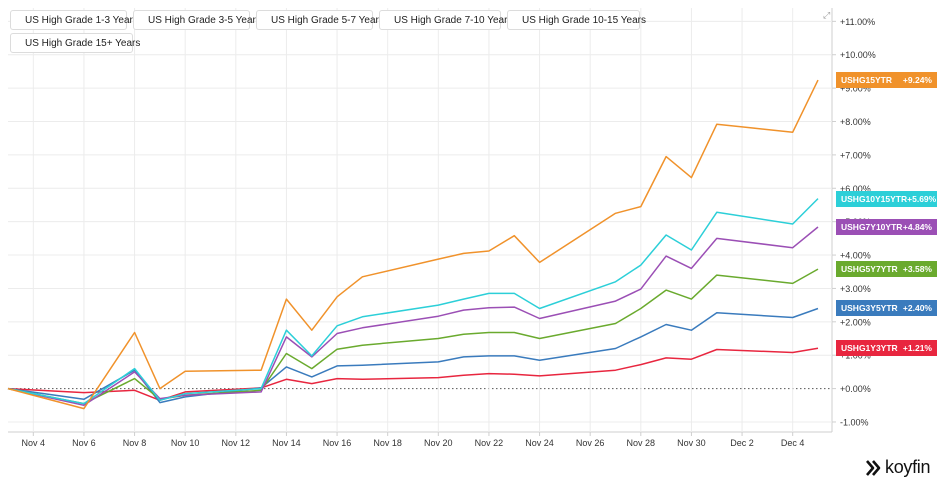 The image size is (945, 488). I want to click on legend-item-2: US High Grade 3-5 Years, so click(197, 20).